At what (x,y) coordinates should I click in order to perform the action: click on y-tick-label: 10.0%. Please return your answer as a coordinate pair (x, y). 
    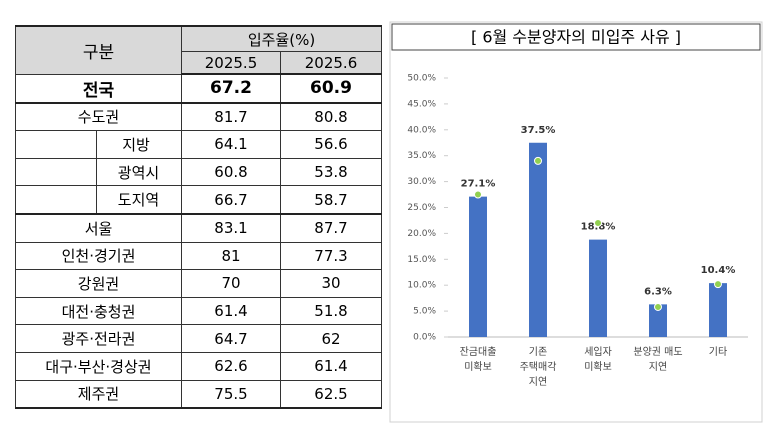
    Looking at the image, I should click on (421, 286).